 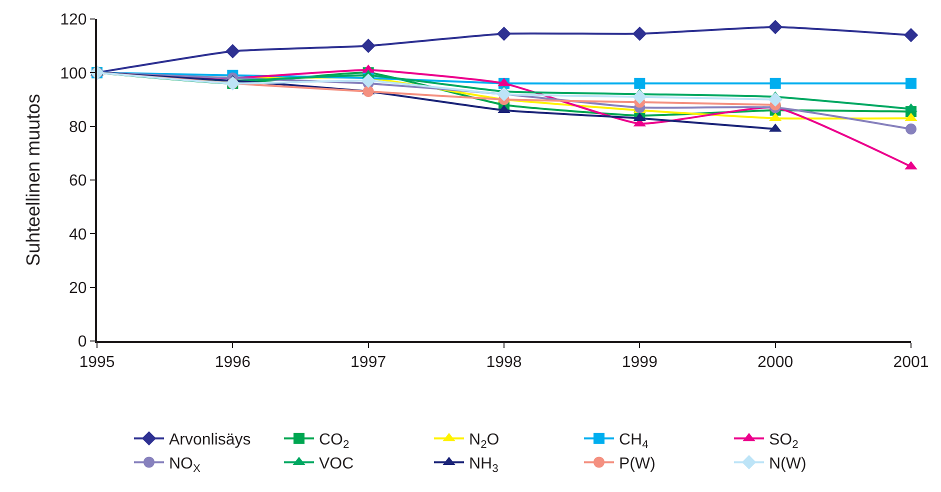 What do you see at coordinates (210, 440) in the screenshot?
I see `legend-label: Arvonlisäys` at bounding box center [210, 440].